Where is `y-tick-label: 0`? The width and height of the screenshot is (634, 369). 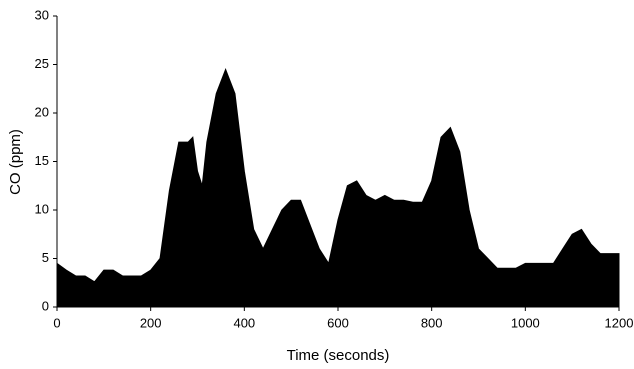
y-tick-label: 0 is located at coordinates (45, 305).